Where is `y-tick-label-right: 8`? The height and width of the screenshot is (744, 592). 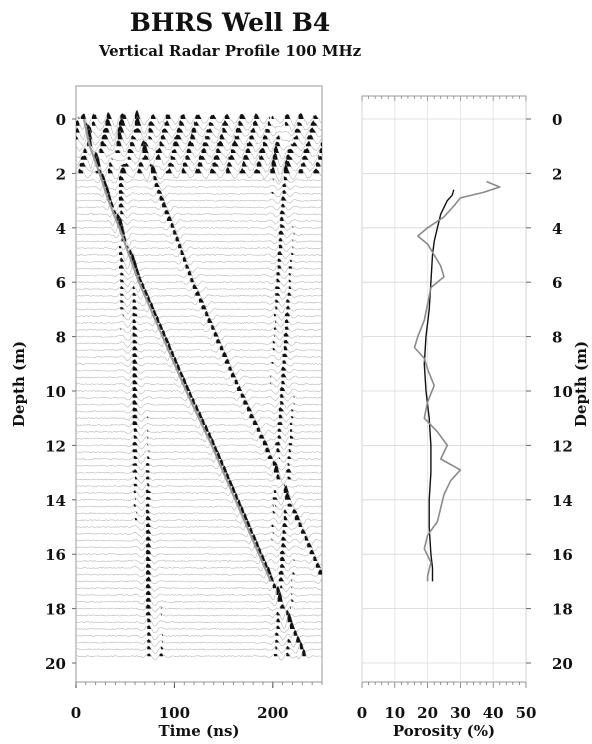
y-tick-label-right: 8 is located at coordinates (557, 338).